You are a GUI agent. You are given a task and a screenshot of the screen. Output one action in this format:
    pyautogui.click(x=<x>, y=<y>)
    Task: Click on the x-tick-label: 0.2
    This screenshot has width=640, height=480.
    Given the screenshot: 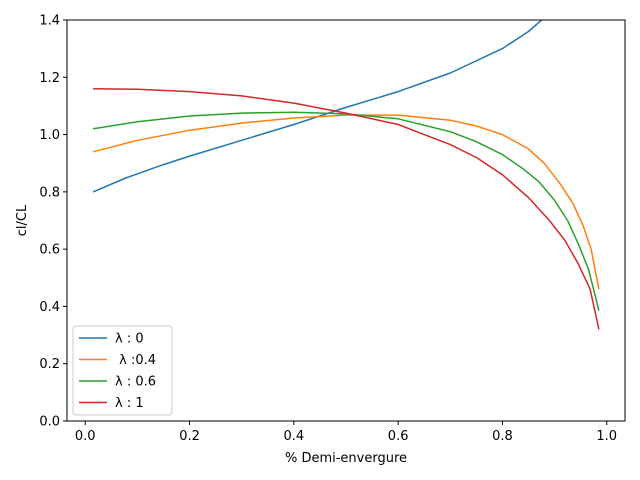 What is the action you would take?
    pyautogui.click(x=189, y=436)
    